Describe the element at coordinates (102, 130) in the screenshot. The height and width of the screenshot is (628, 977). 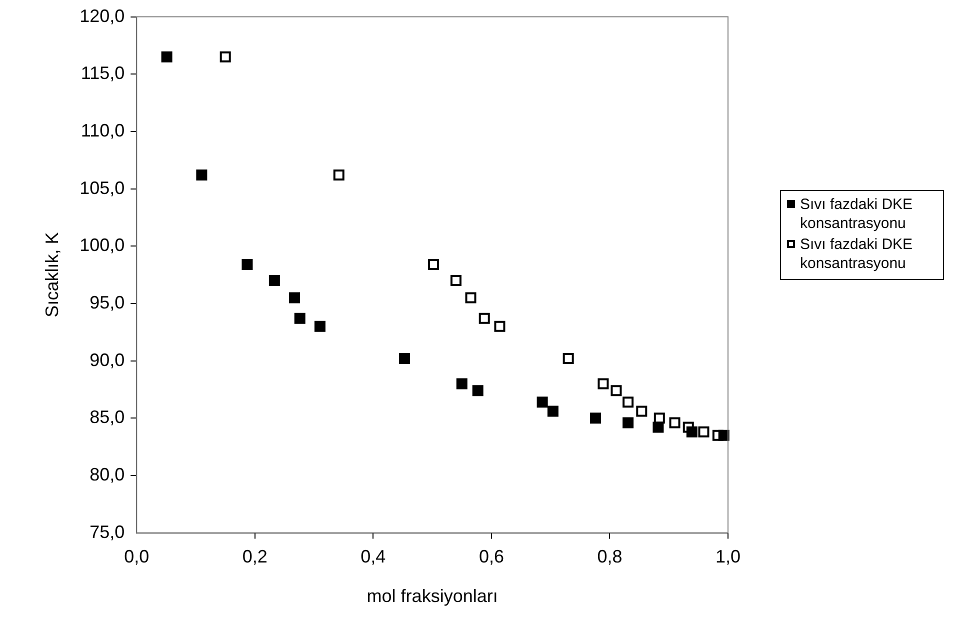
I see `y-tick-label: 110,0` at that location.